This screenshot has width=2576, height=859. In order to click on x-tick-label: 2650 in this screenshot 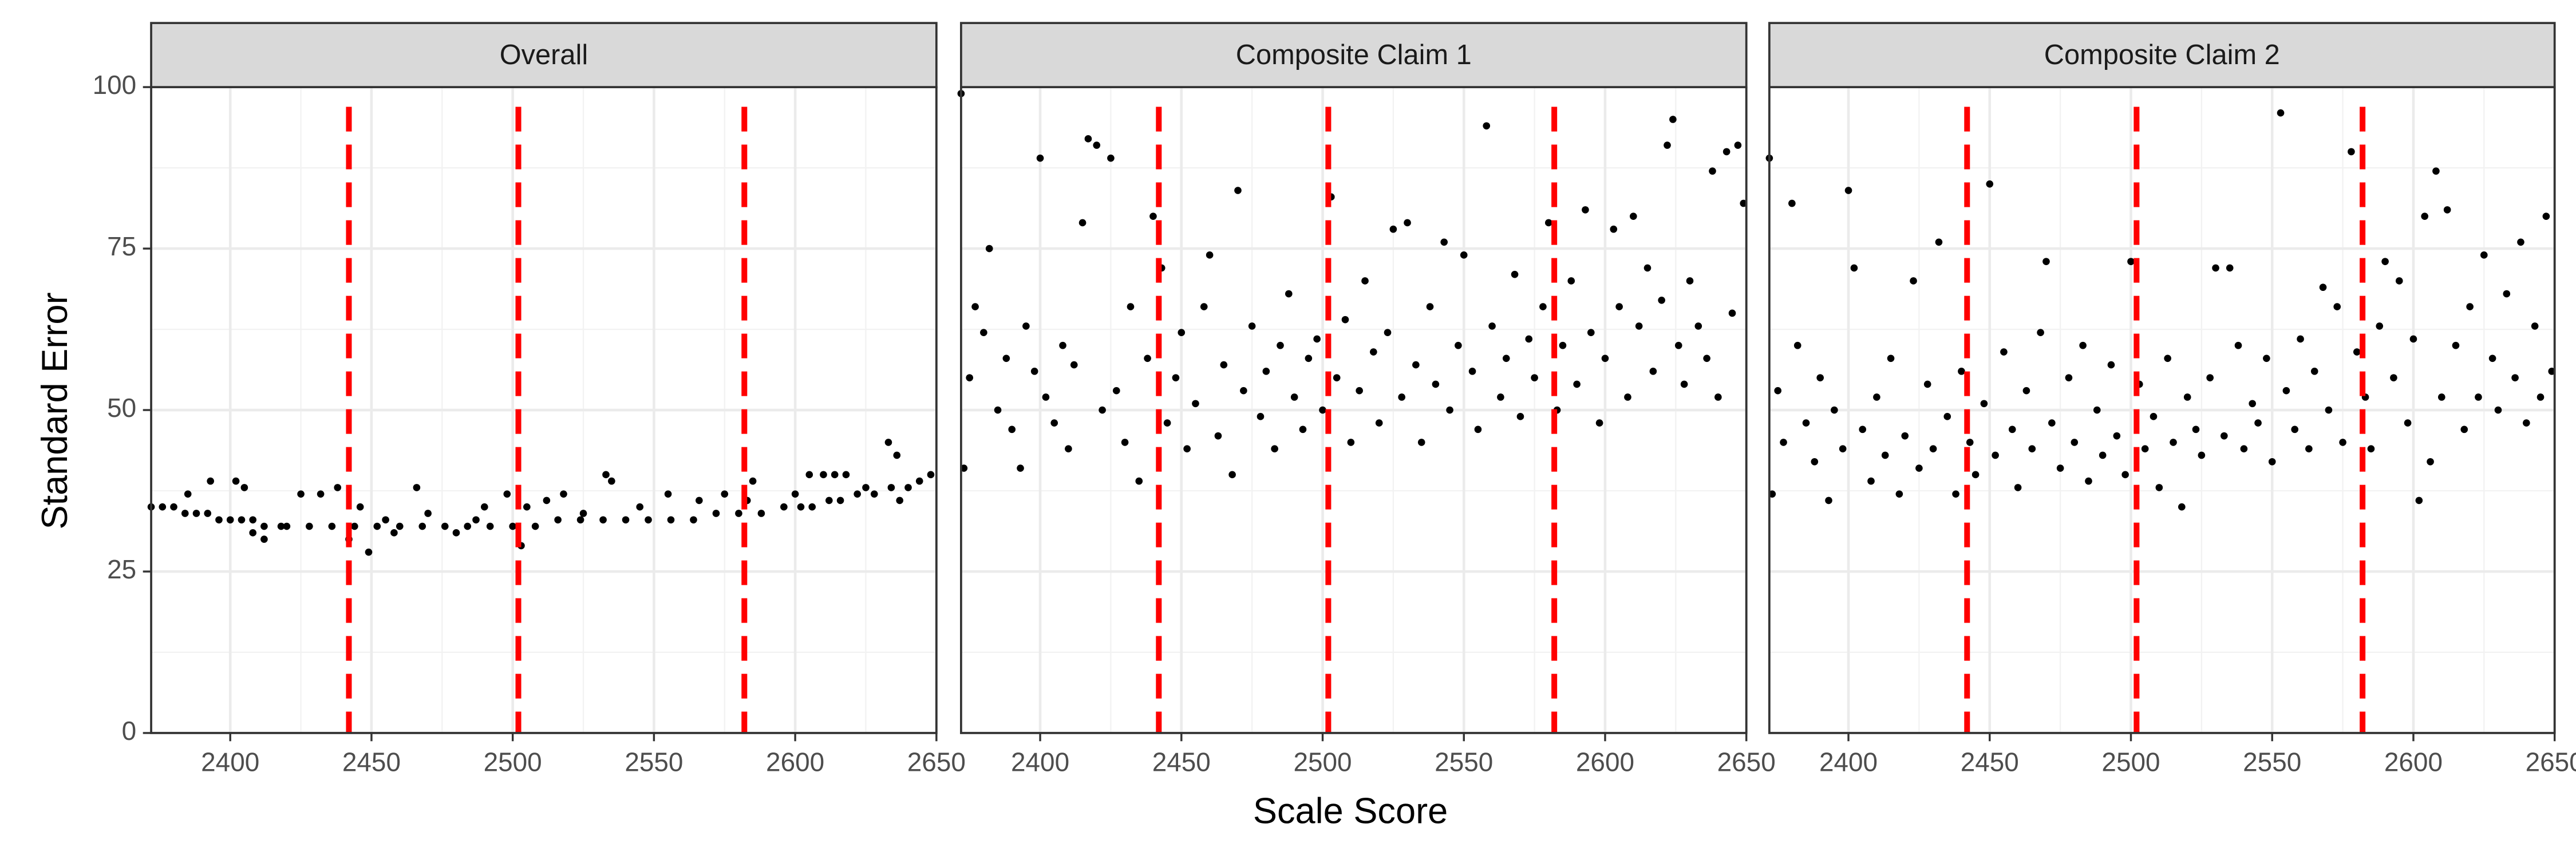, I will do `click(2551, 762)`.